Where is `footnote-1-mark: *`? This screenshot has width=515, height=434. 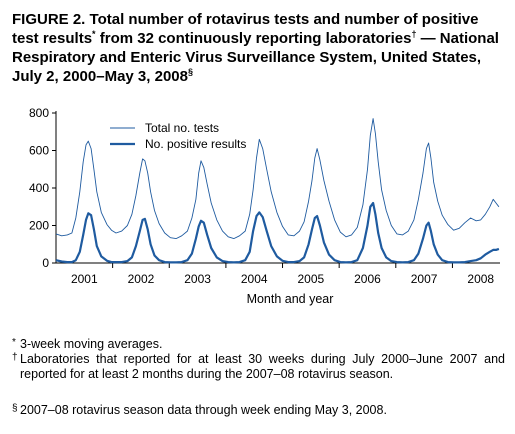
footnote-1-mark: * is located at coordinates (14, 342).